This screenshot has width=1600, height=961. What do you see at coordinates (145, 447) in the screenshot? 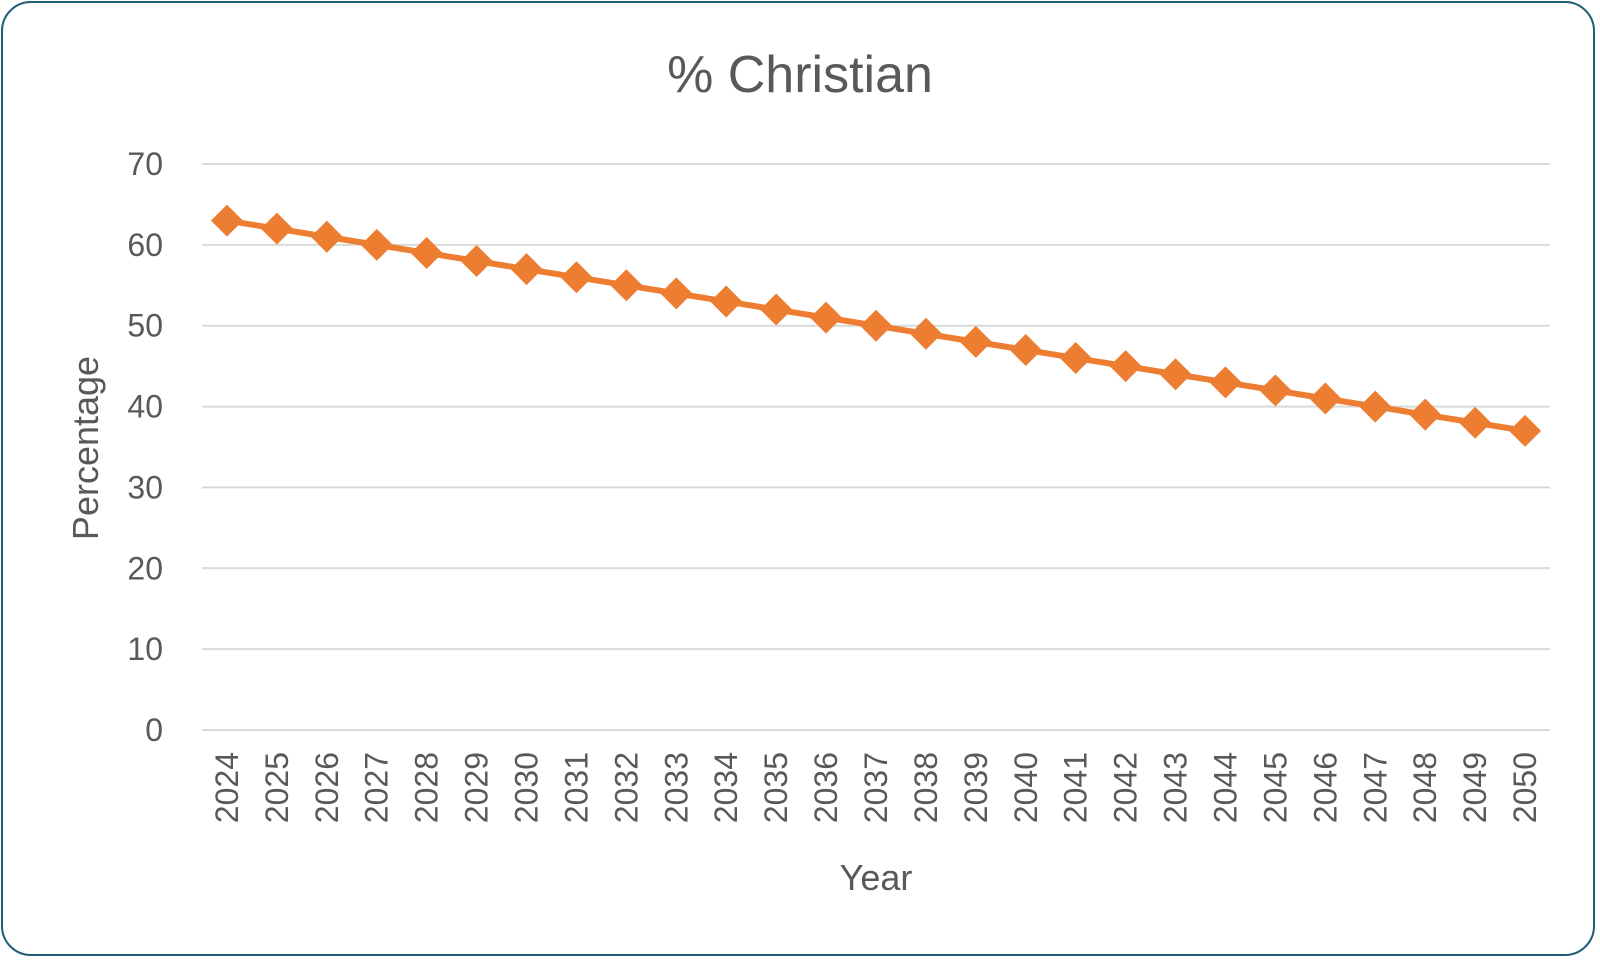
I see `y-axis-ticks: 0 10 20 30 40 50 60 70` at bounding box center [145, 447].